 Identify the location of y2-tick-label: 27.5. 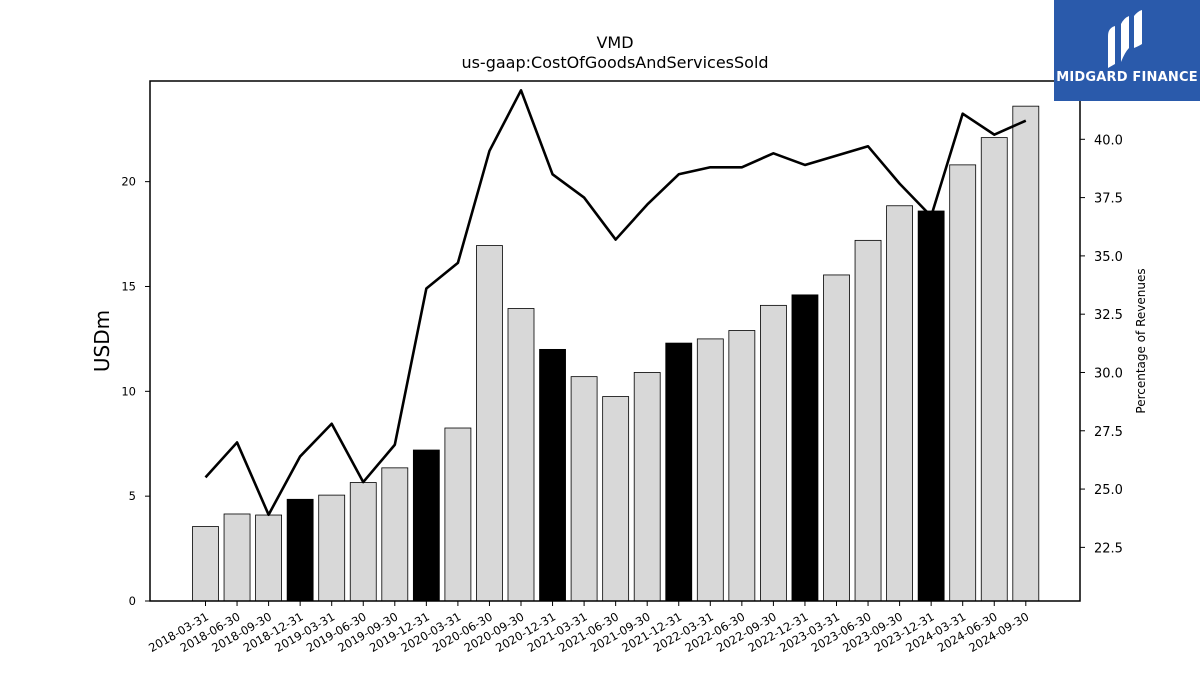
(1108, 432).